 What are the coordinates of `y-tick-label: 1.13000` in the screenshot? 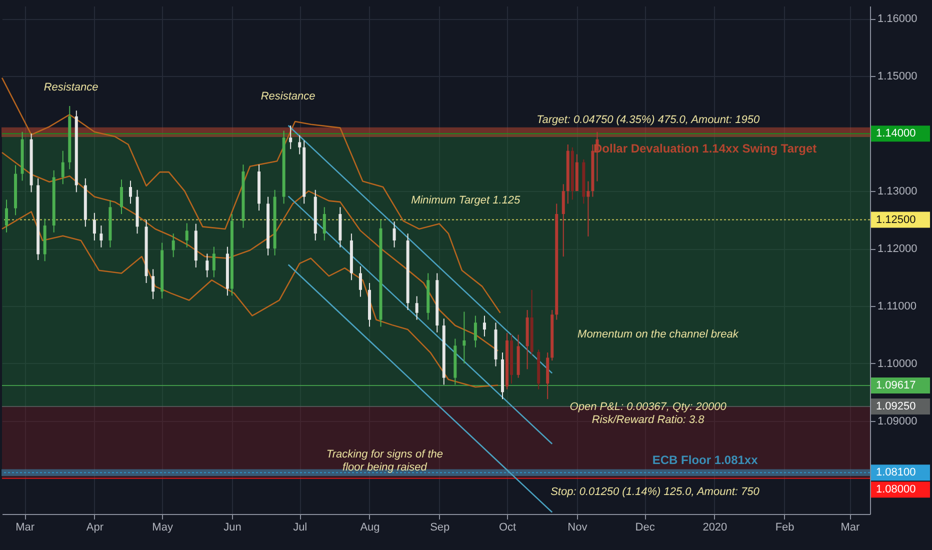 It's located at (898, 192).